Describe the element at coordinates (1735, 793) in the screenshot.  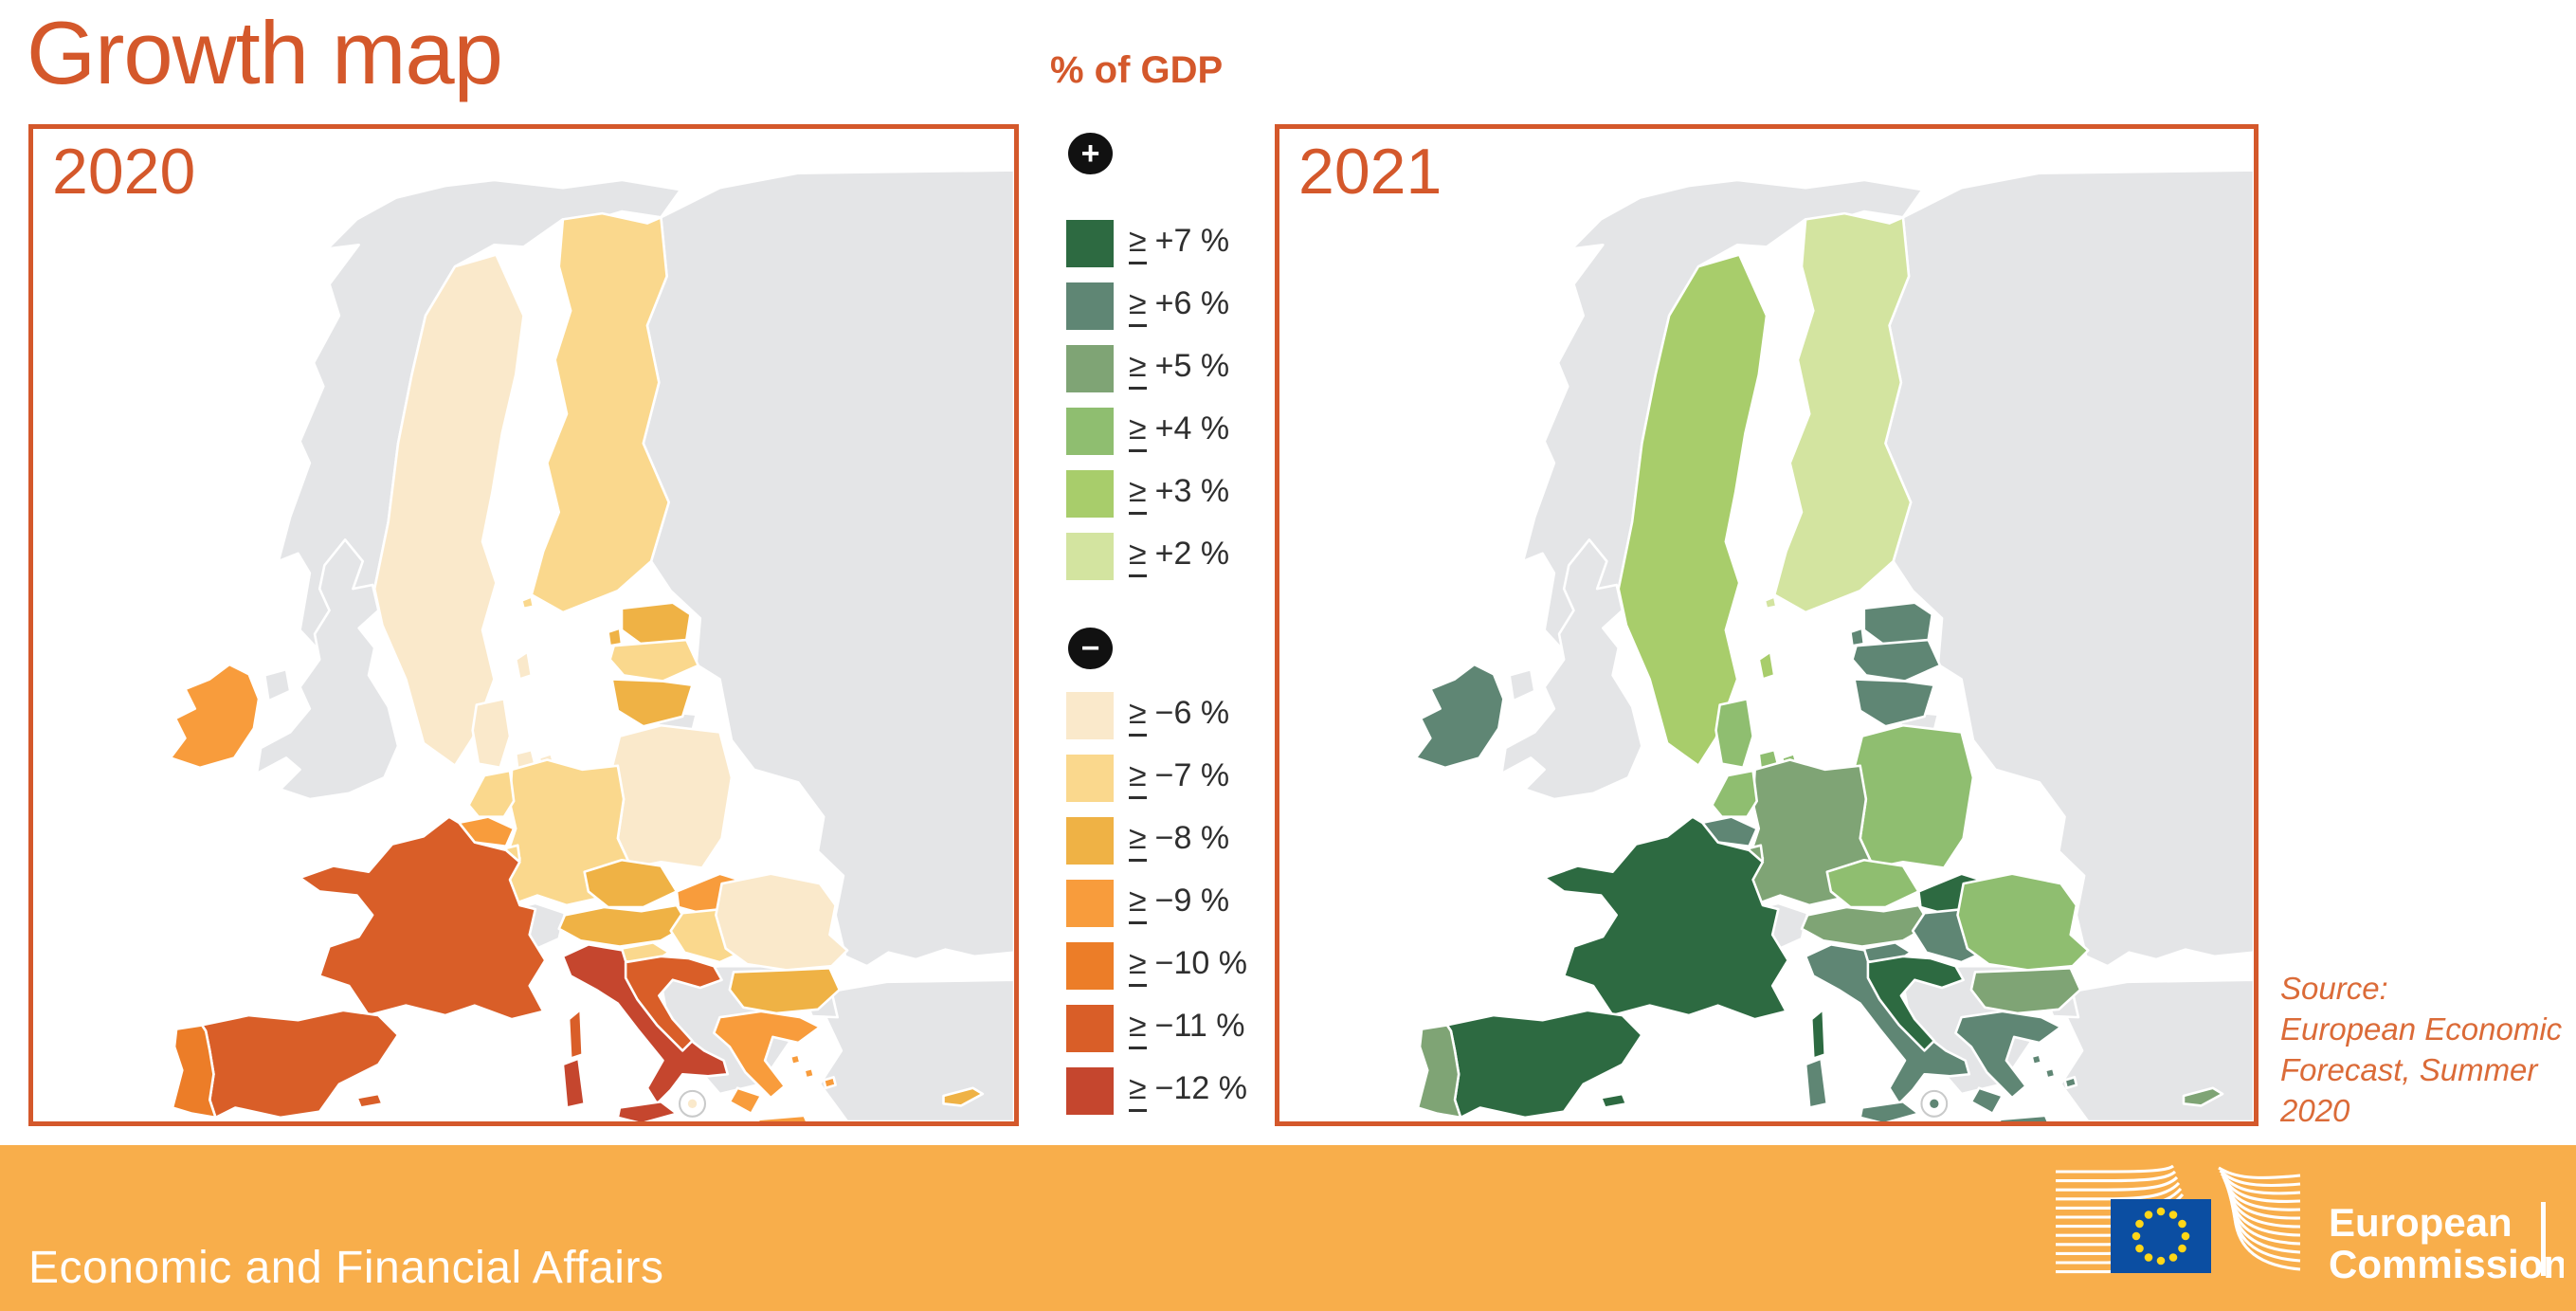
I see `country-netherlands` at that location.